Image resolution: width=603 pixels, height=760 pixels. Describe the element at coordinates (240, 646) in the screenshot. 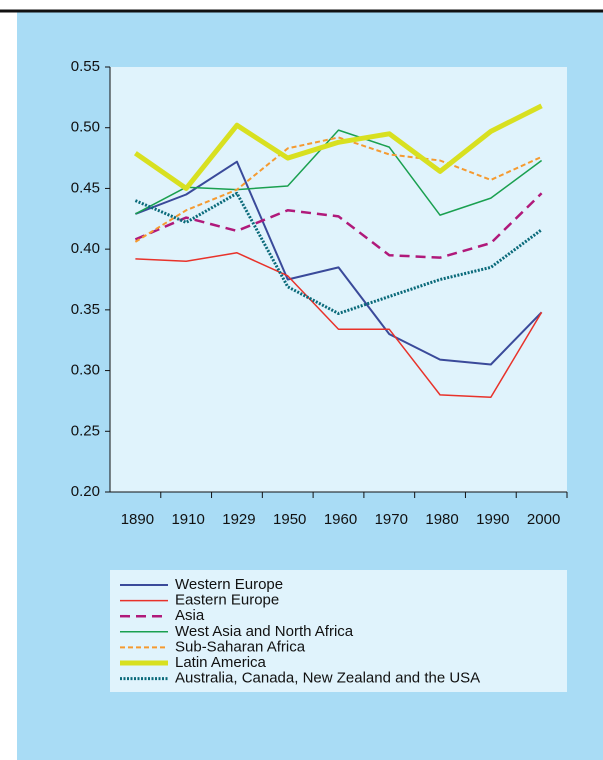

I see `legend-label: Sub-Saharan Africa` at that location.